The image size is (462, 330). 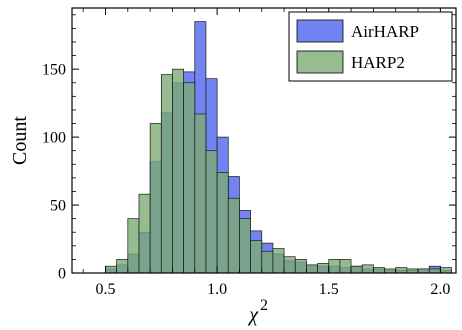 What do you see at coordinates (54, 138) in the screenshot?
I see `y-tick-label: 100` at bounding box center [54, 138].